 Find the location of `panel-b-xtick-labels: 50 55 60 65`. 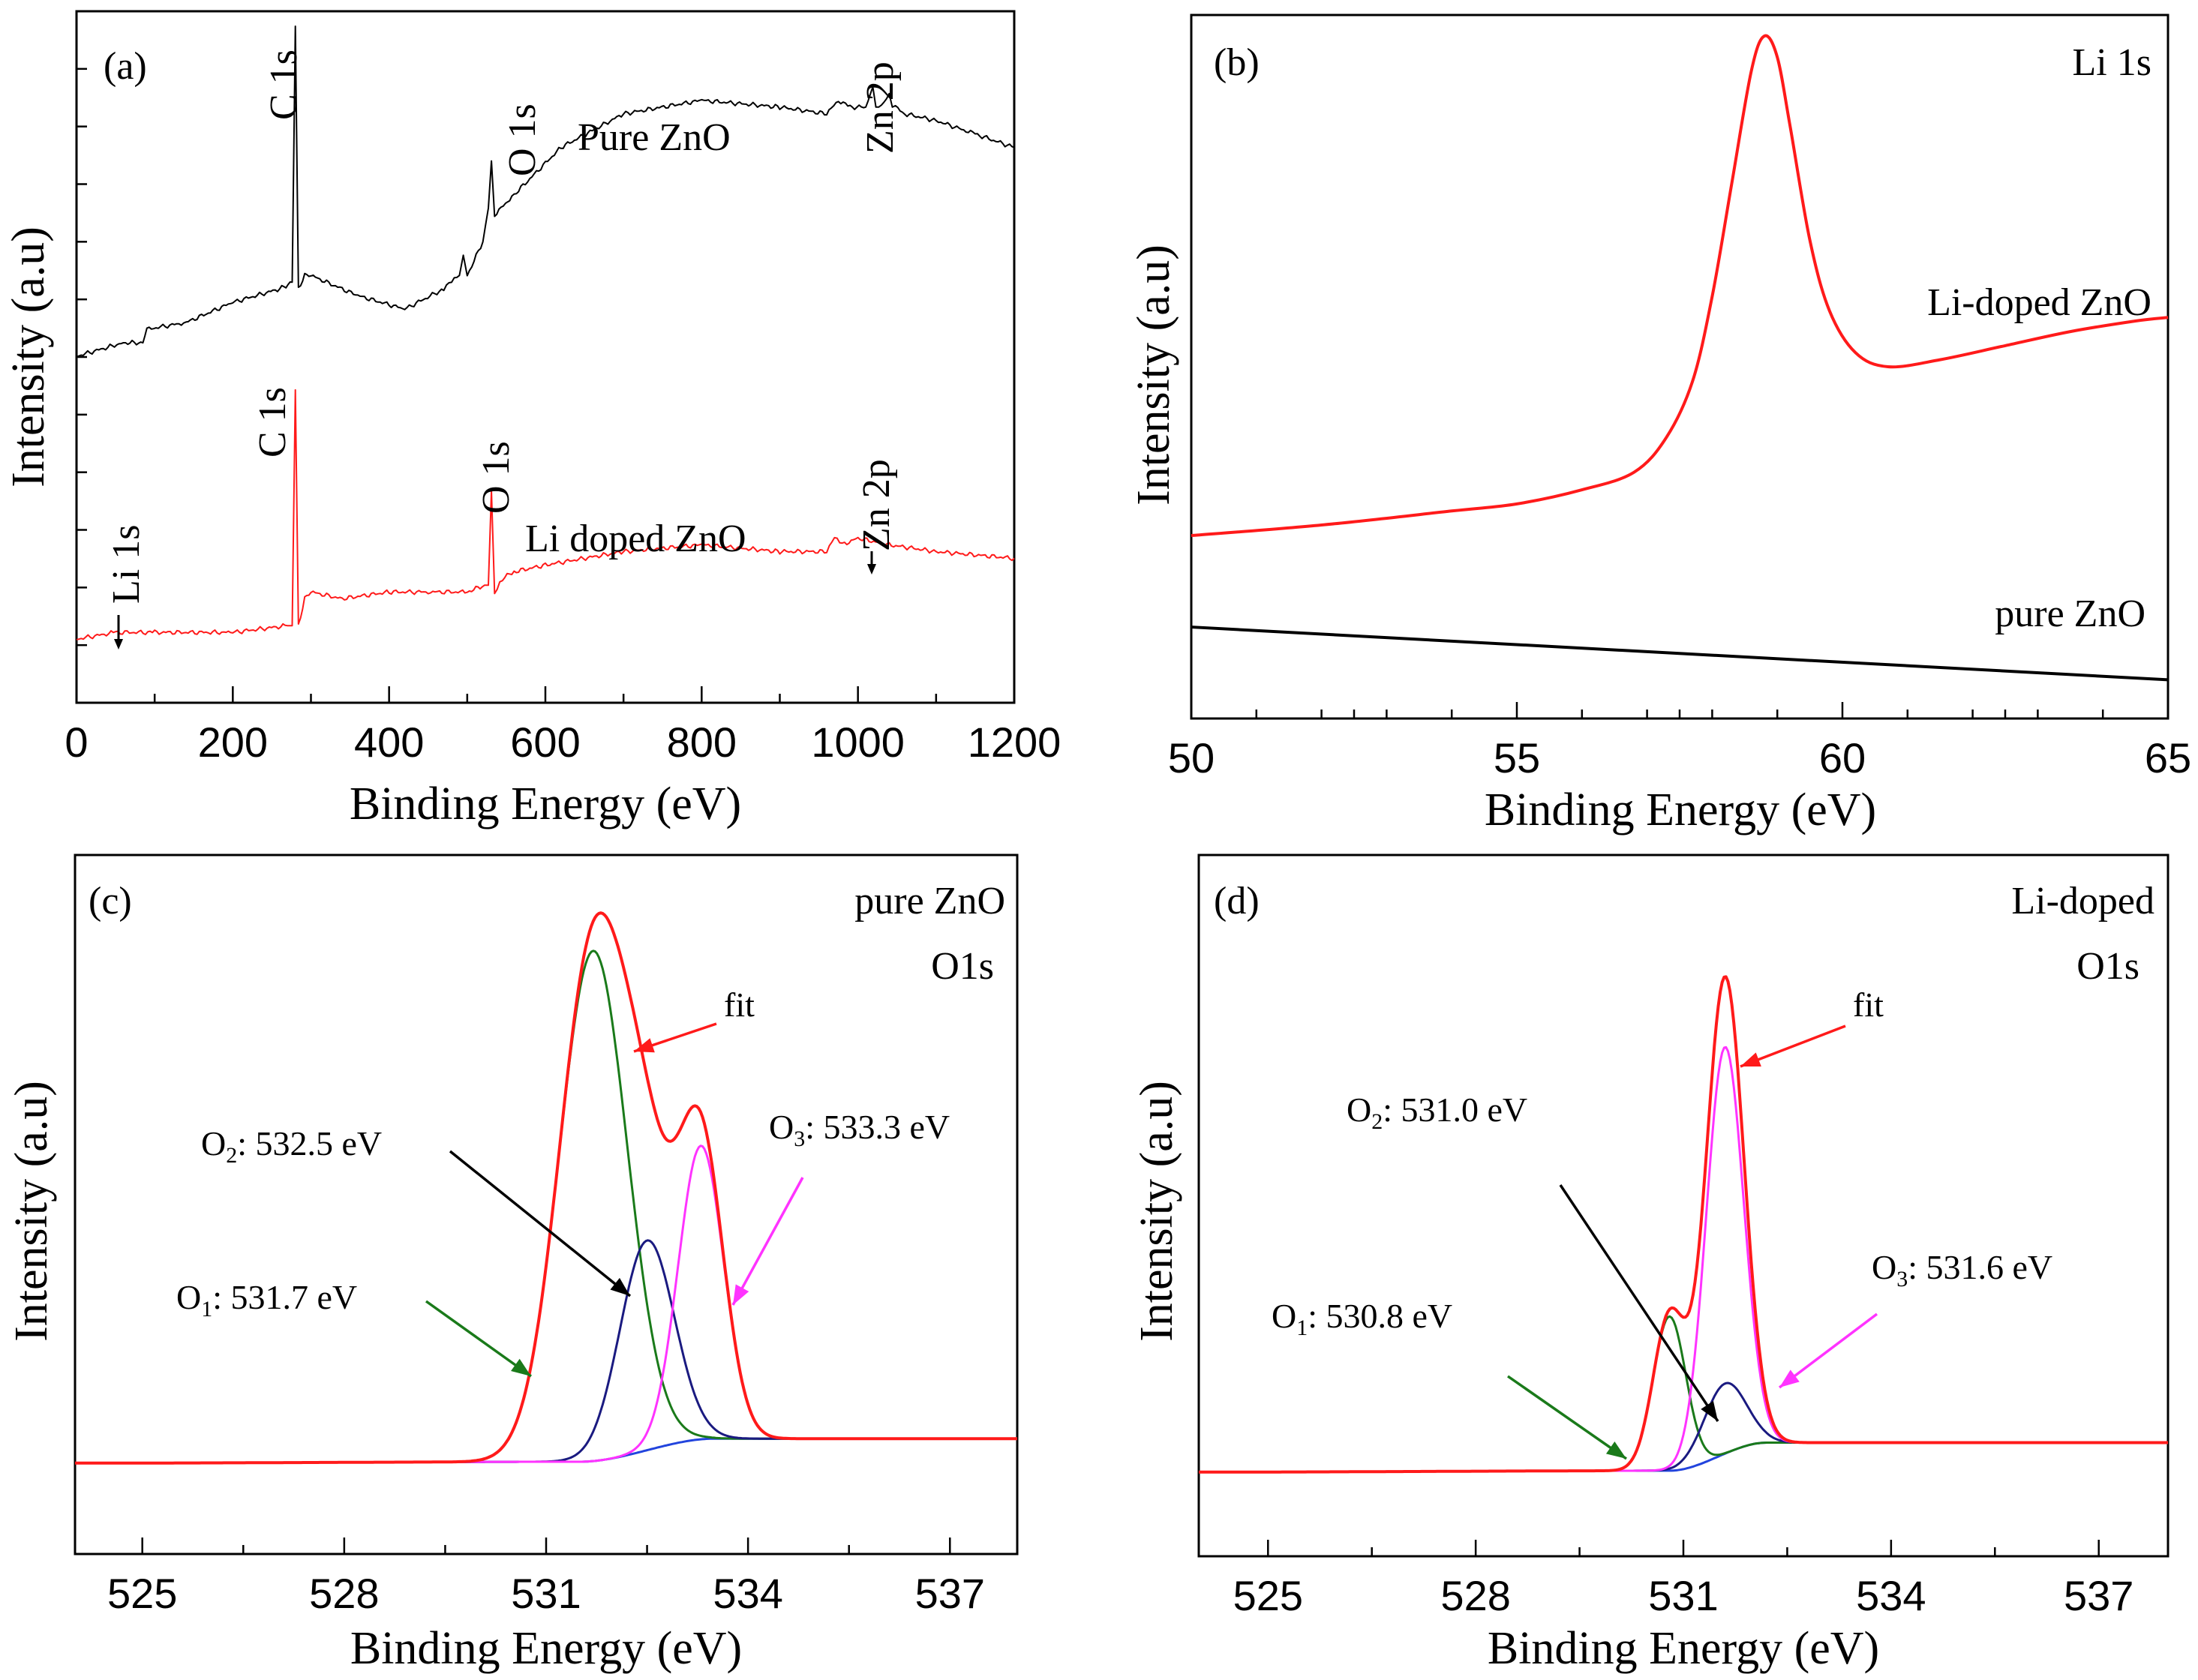

panel-b-xtick-labels: 50 55 60 65 is located at coordinates (1679, 758).